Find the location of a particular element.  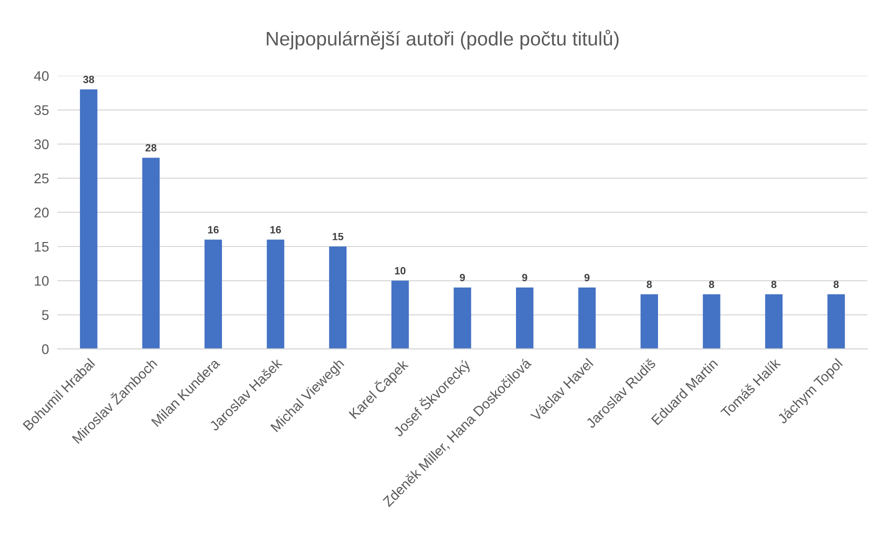

y-tick-label: 10 is located at coordinates (41, 281).